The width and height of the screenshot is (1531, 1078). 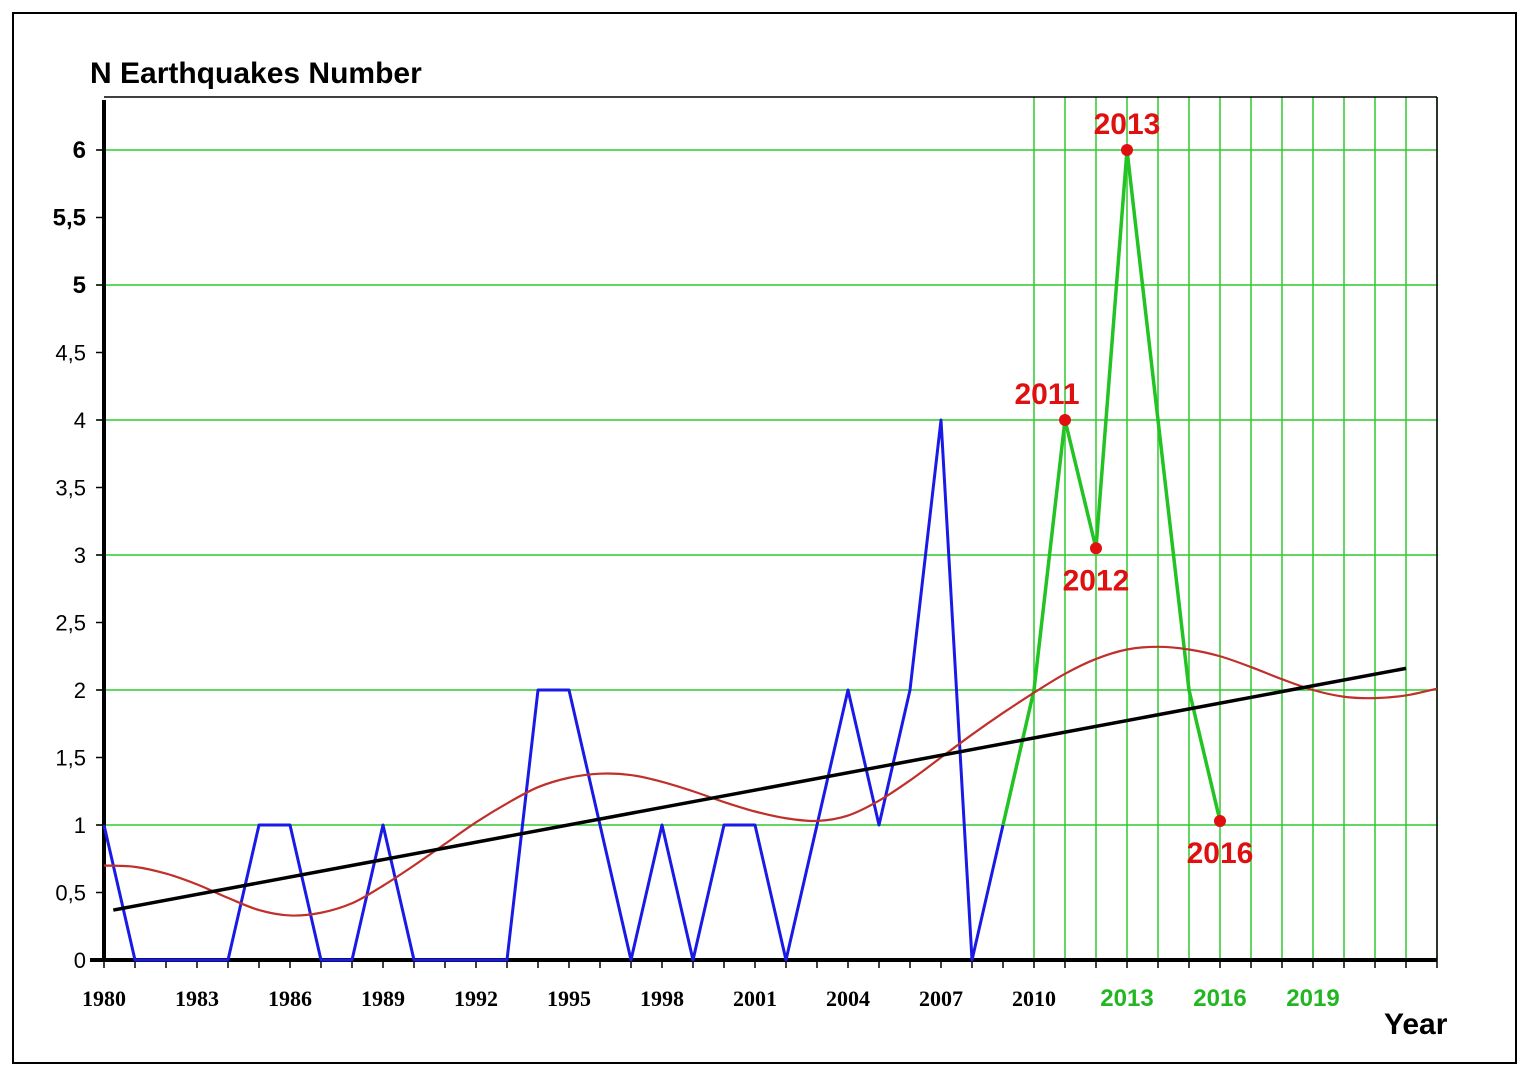 What do you see at coordinates (290, 998) in the screenshot?
I see `x-tick-label: 1986` at bounding box center [290, 998].